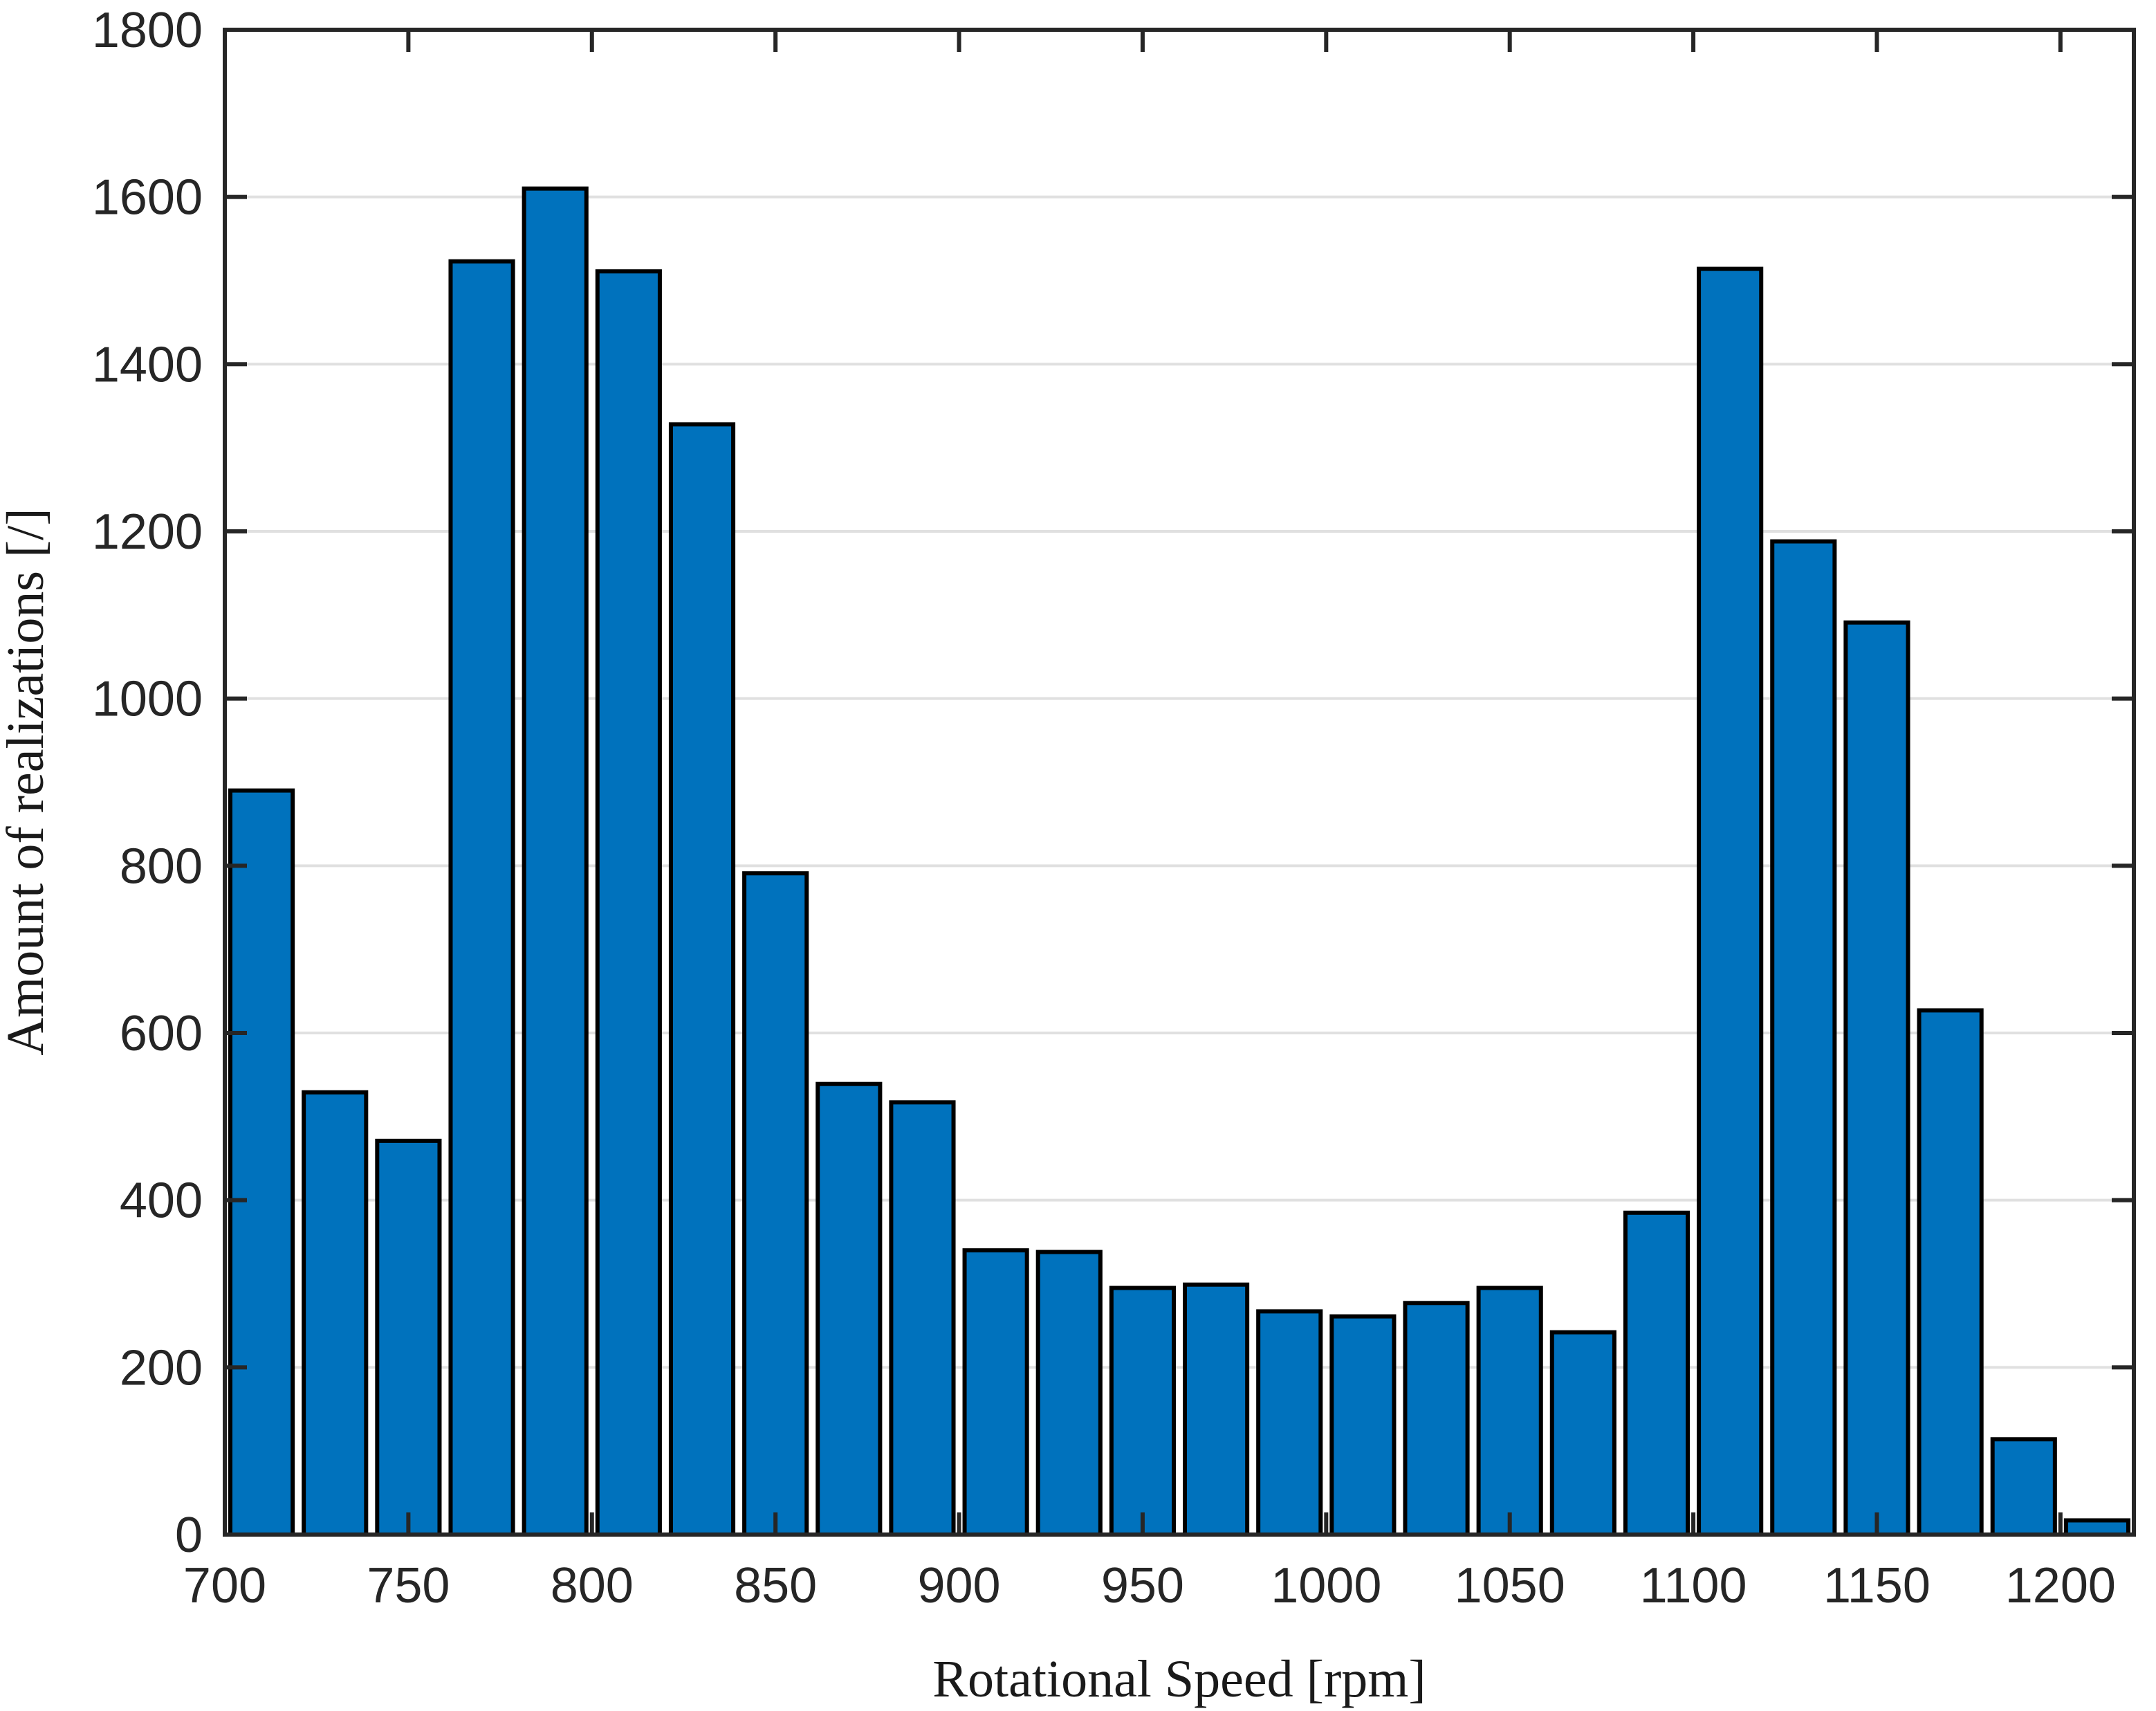 Image resolution: width=2156 pixels, height=1711 pixels. Describe the element at coordinates (775, 1585) in the screenshot. I see `x-tick-label: 850` at that location.